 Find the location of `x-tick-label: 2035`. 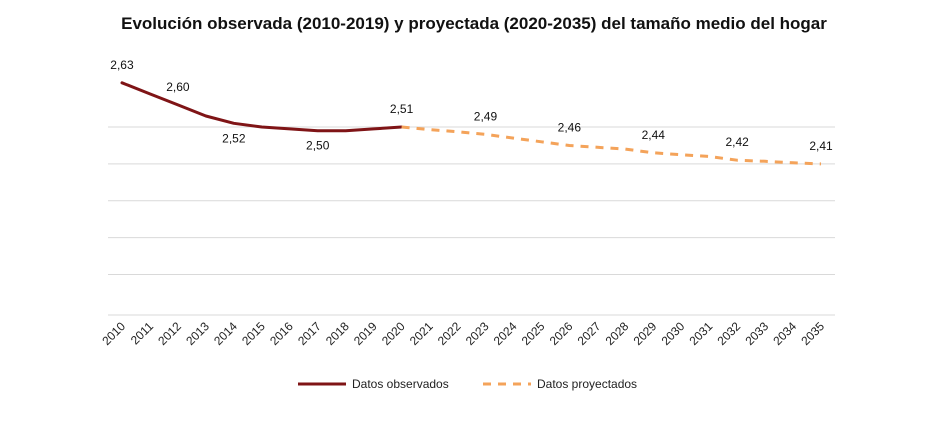

x-tick-label: 2035 is located at coordinates (812, 333).